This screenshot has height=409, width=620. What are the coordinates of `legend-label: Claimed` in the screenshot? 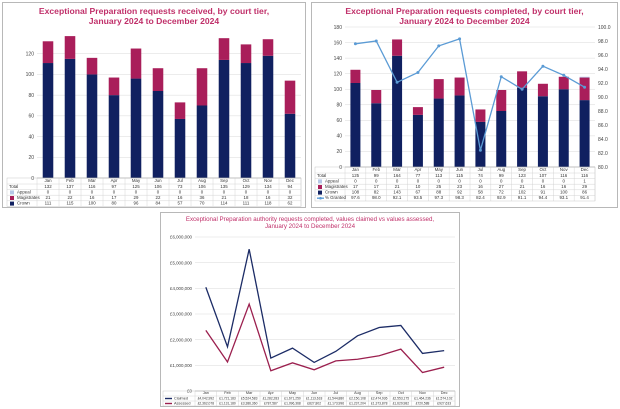 It's located at (181, 398).